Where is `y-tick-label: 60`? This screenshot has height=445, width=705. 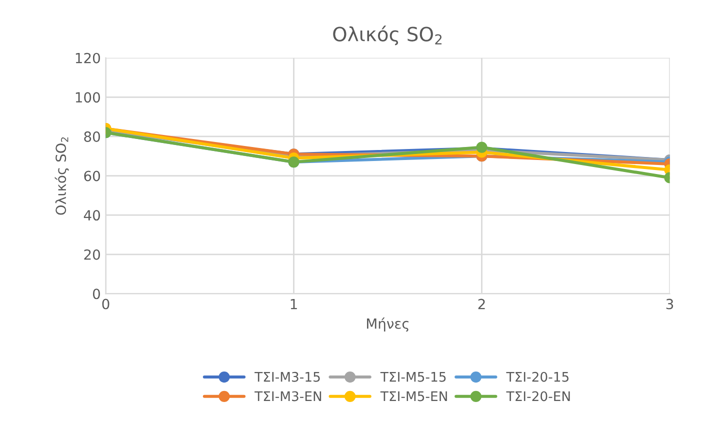 y-tick-label: 60 is located at coordinates (92, 176).